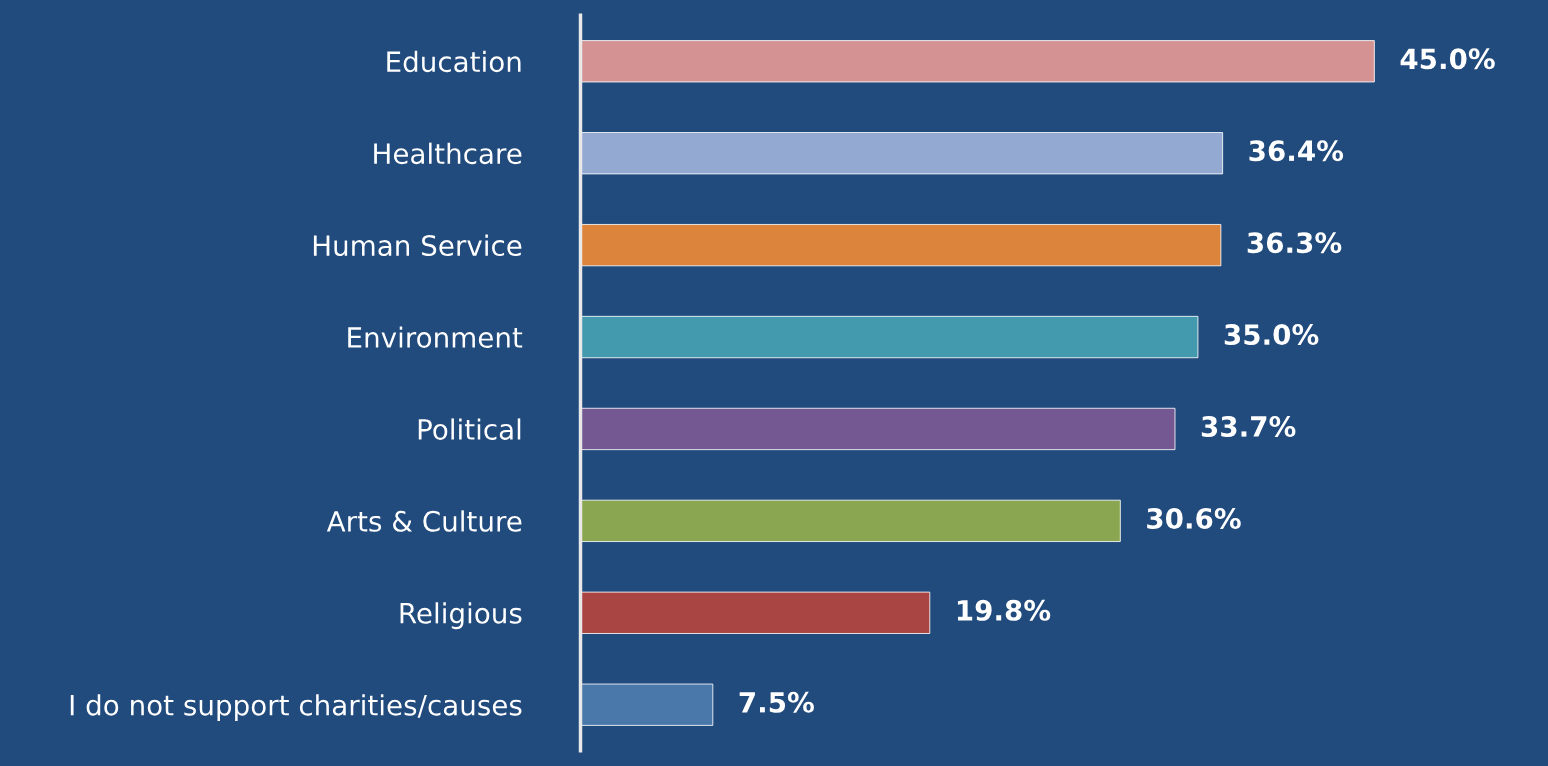 This screenshot has width=1548, height=766. I want to click on data-label: 19.8%, so click(1004, 610).